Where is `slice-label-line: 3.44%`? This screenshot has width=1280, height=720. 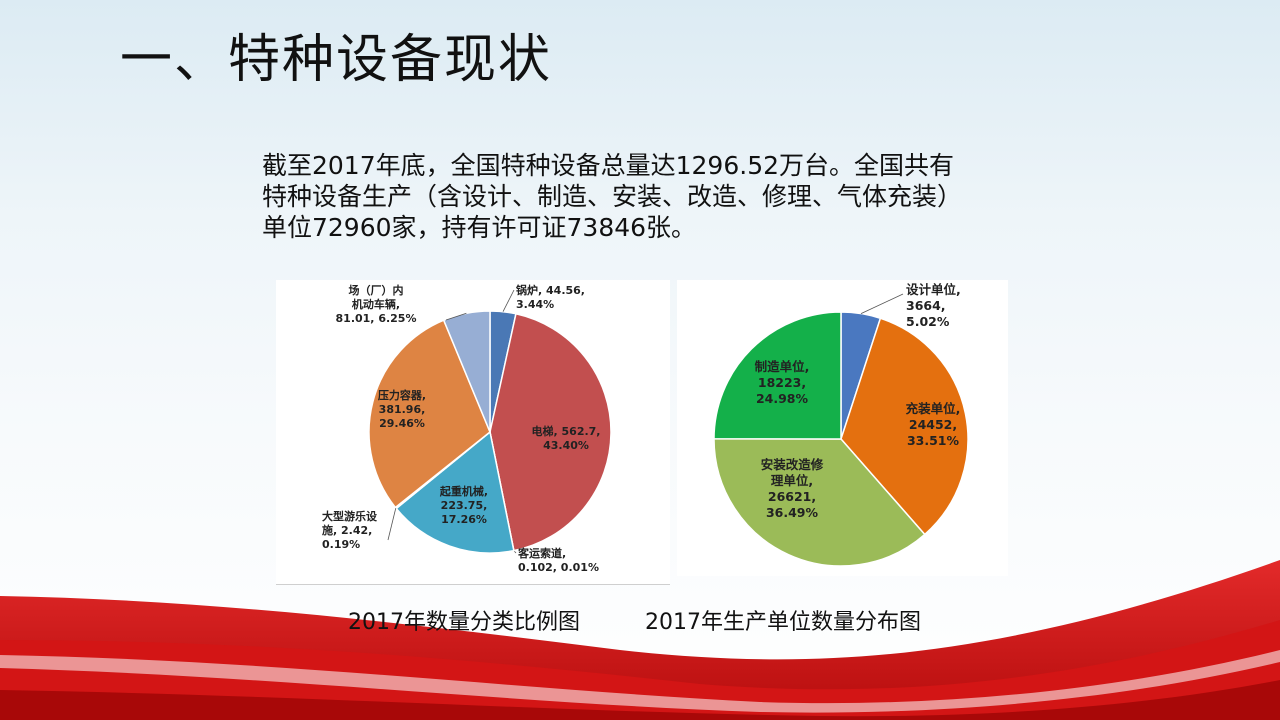 slice-label-line: 3.44% is located at coordinates (535, 304).